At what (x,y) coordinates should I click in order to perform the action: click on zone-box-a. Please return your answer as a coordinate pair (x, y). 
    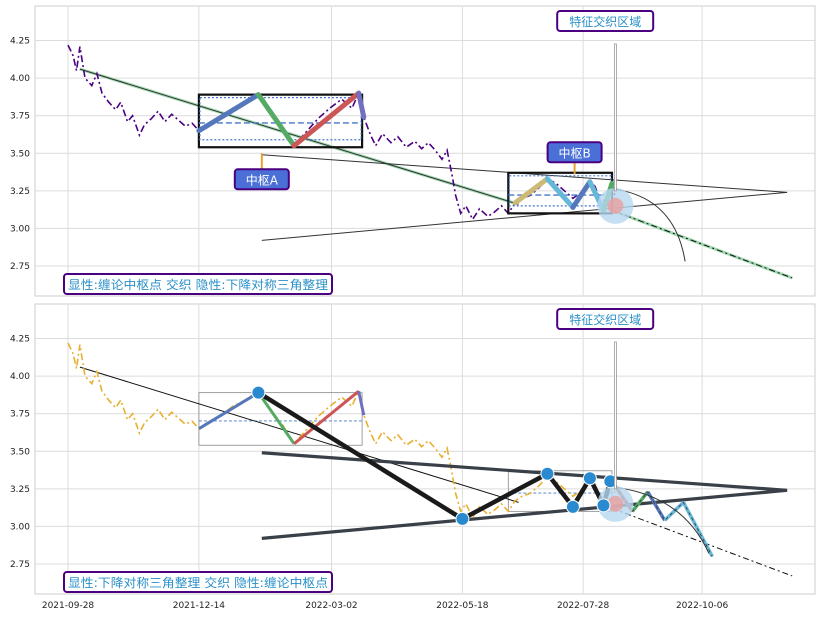
    Looking at the image, I should click on (280, 121).